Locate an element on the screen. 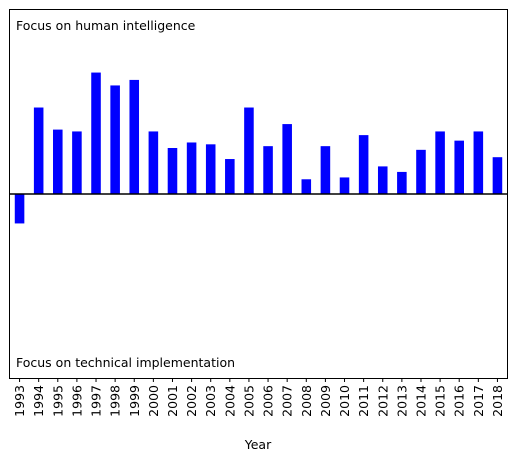 The height and width of the screenshot is (462, 515). x-tick-label: 1993 is located at coordinates (19, 401).